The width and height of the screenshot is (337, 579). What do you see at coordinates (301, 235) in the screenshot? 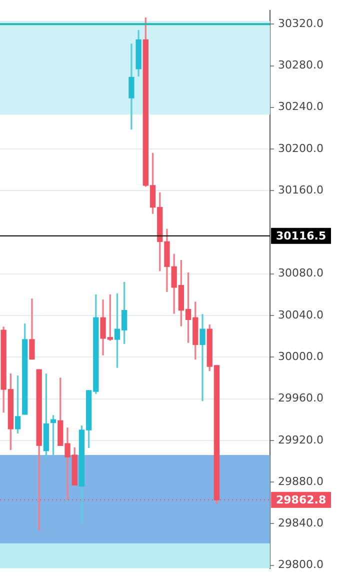
I see `ref-line-label: 30116.5` at bounding box center [301, 235].